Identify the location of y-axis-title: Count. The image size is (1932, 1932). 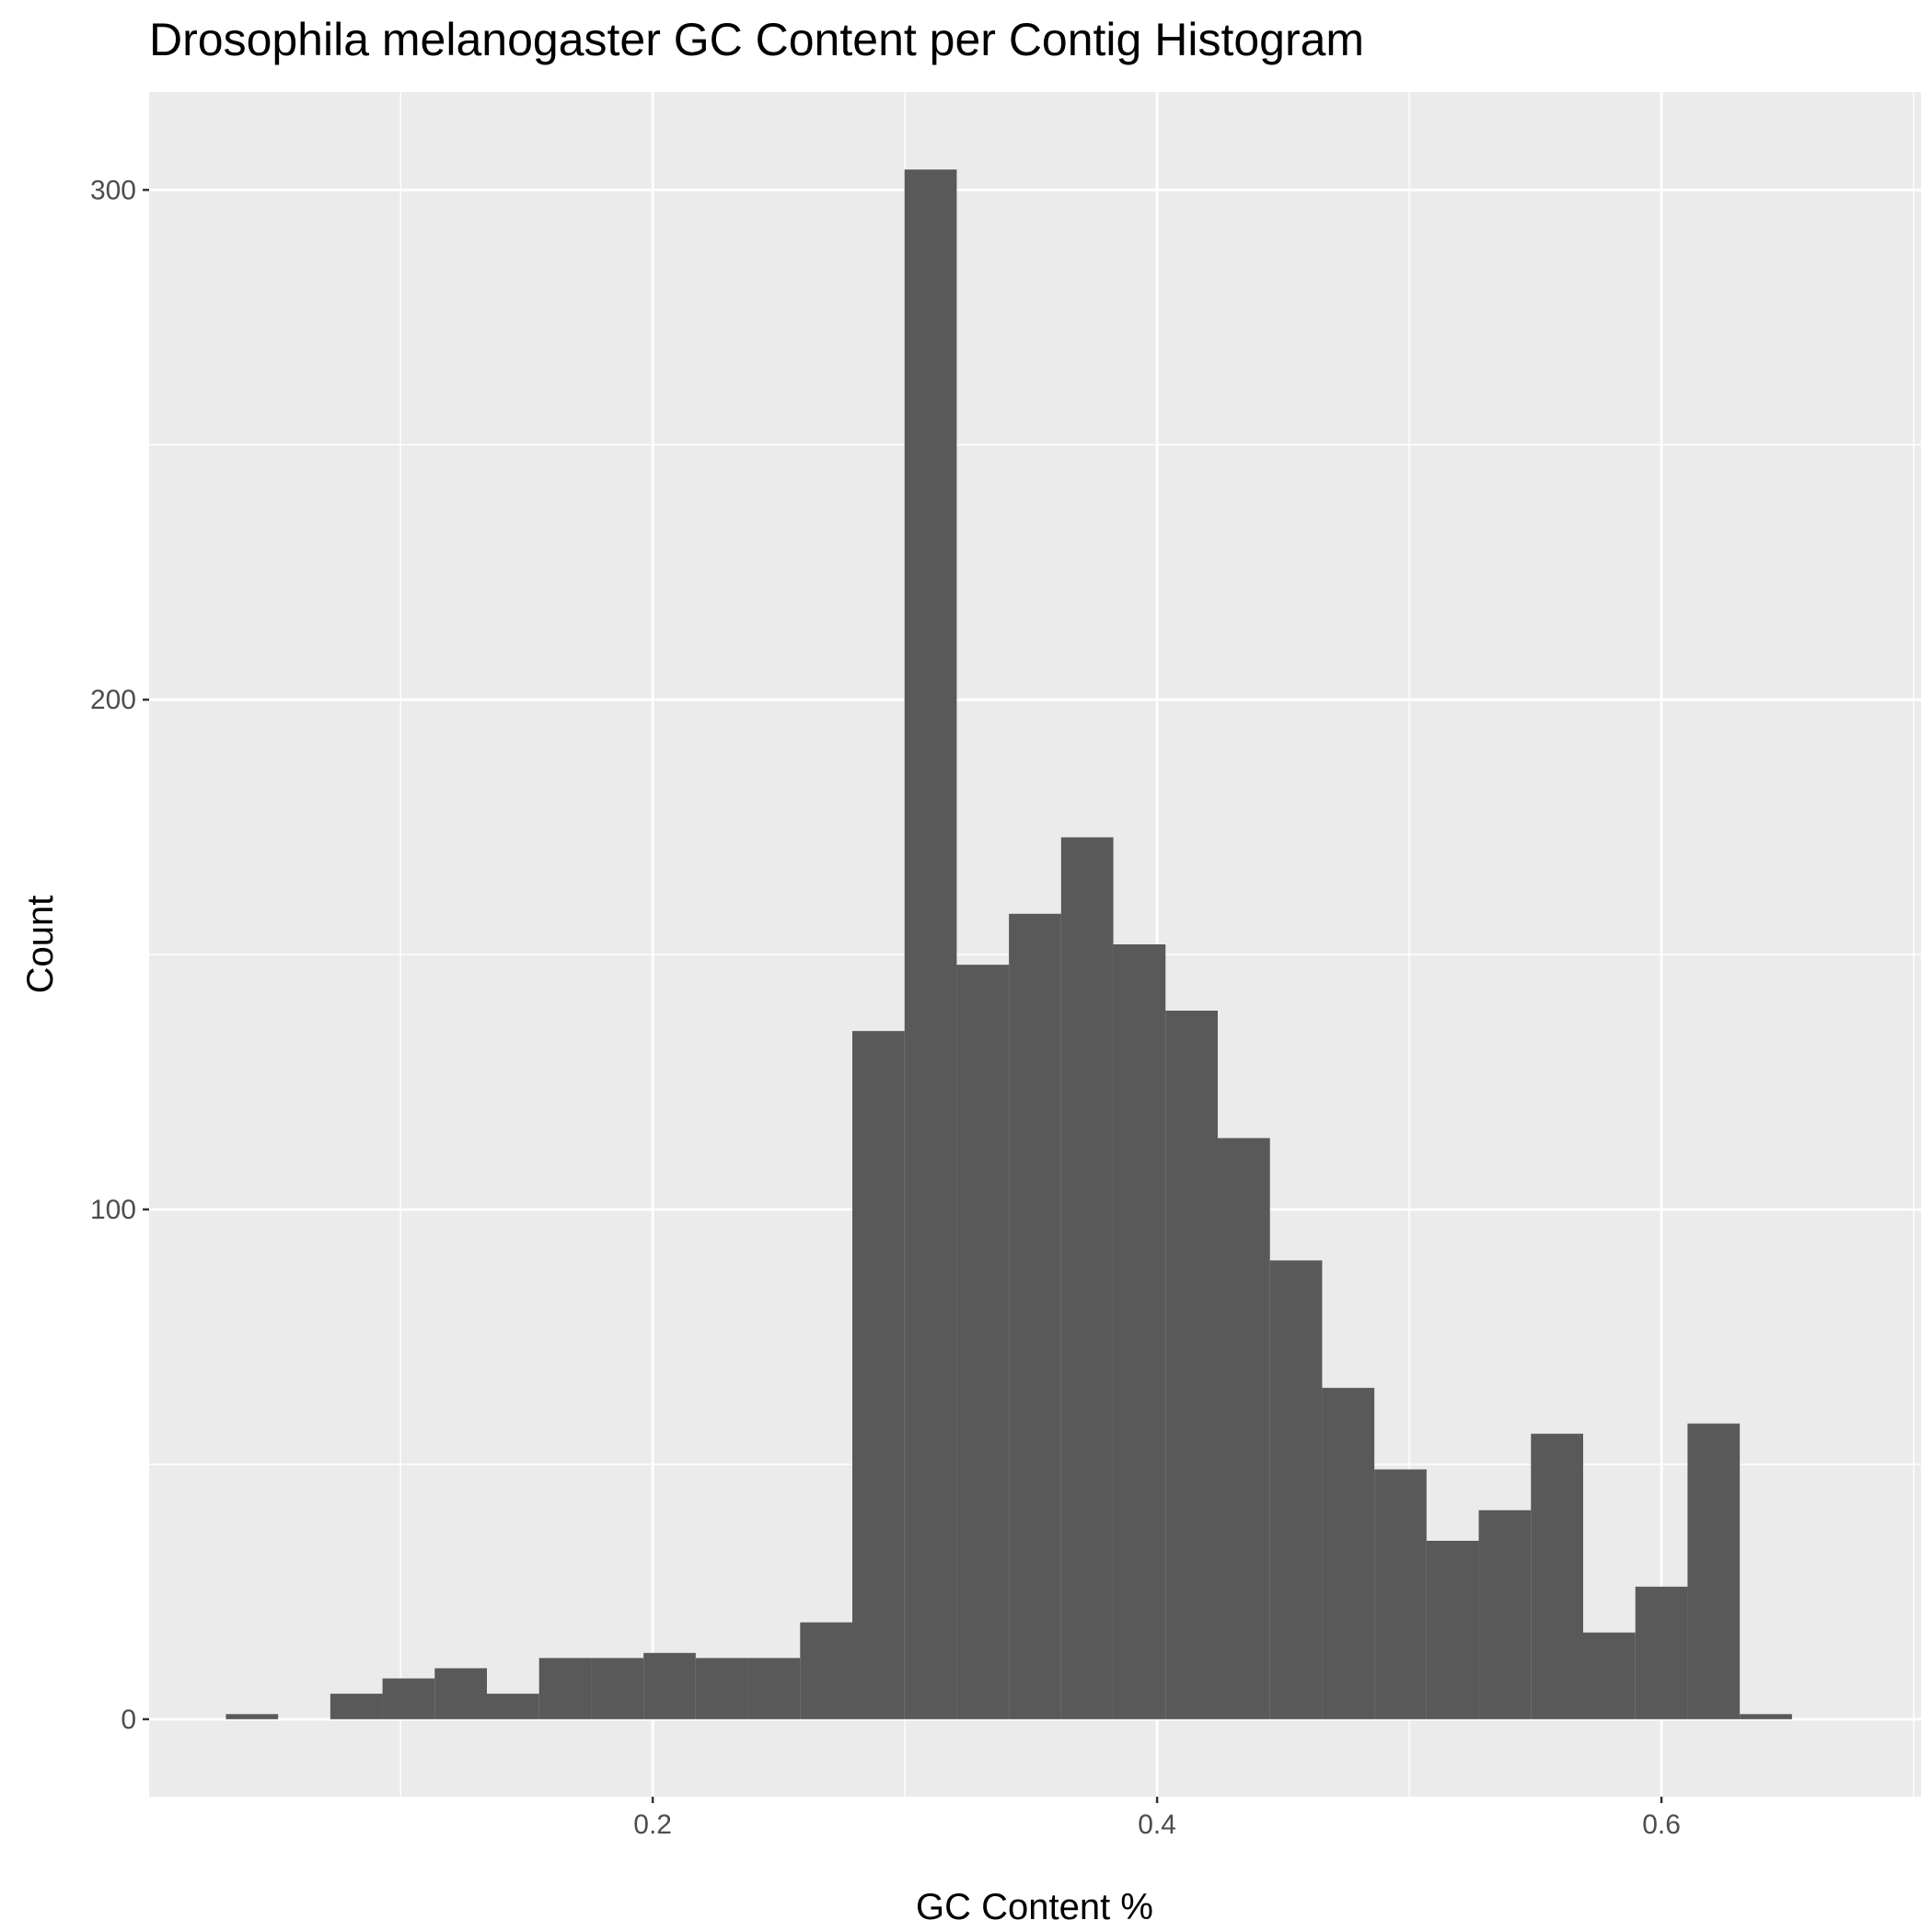
(40, 945).